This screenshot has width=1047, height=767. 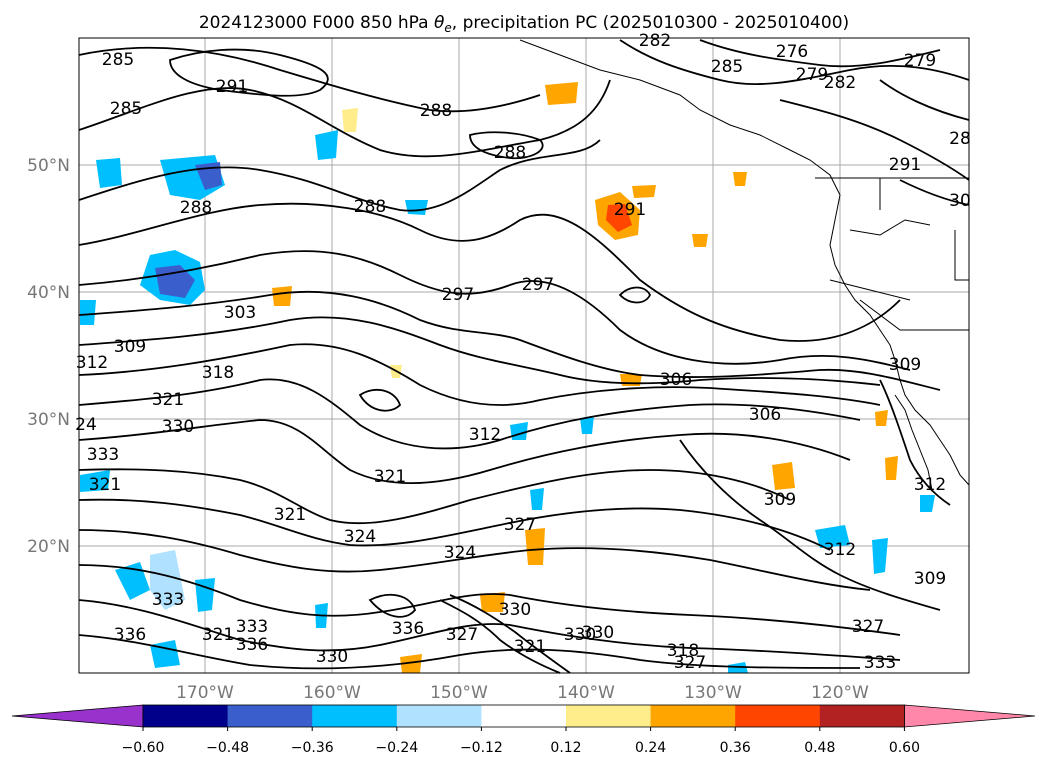 What do you see at coordinates (332, 693) in the screenshot?
I see `longitude-label: 160°W` at bounding box center [332, 693].